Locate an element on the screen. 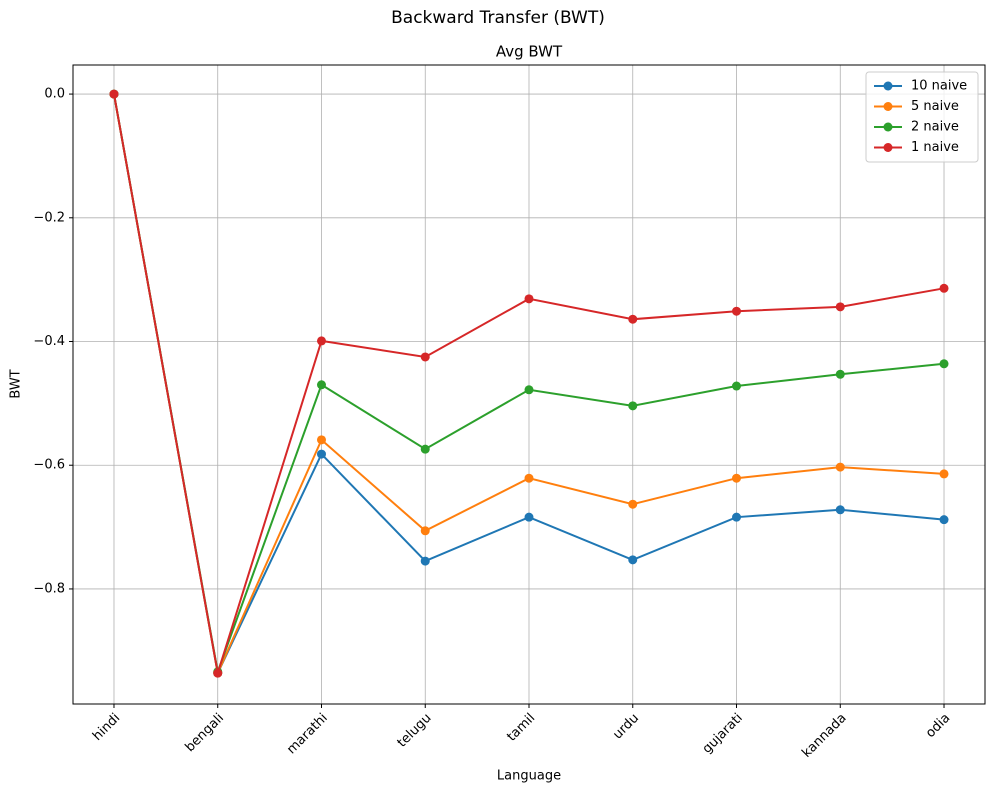 The image size is (997, 794). x-tick-label: telugu is located at coordinates (415, 731).